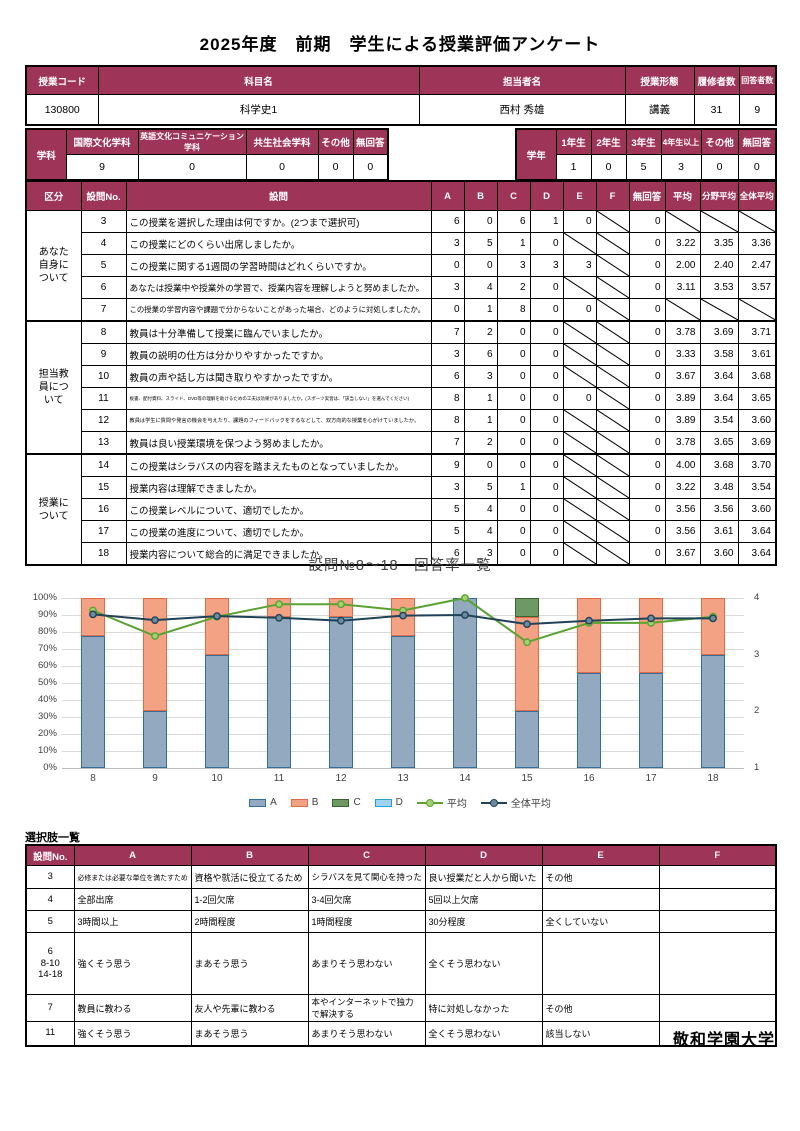  What do you see at coordinates (719, 195) in the screenshot?
I see `question-header-11: 分野平均` at bounding box center [719, 195].